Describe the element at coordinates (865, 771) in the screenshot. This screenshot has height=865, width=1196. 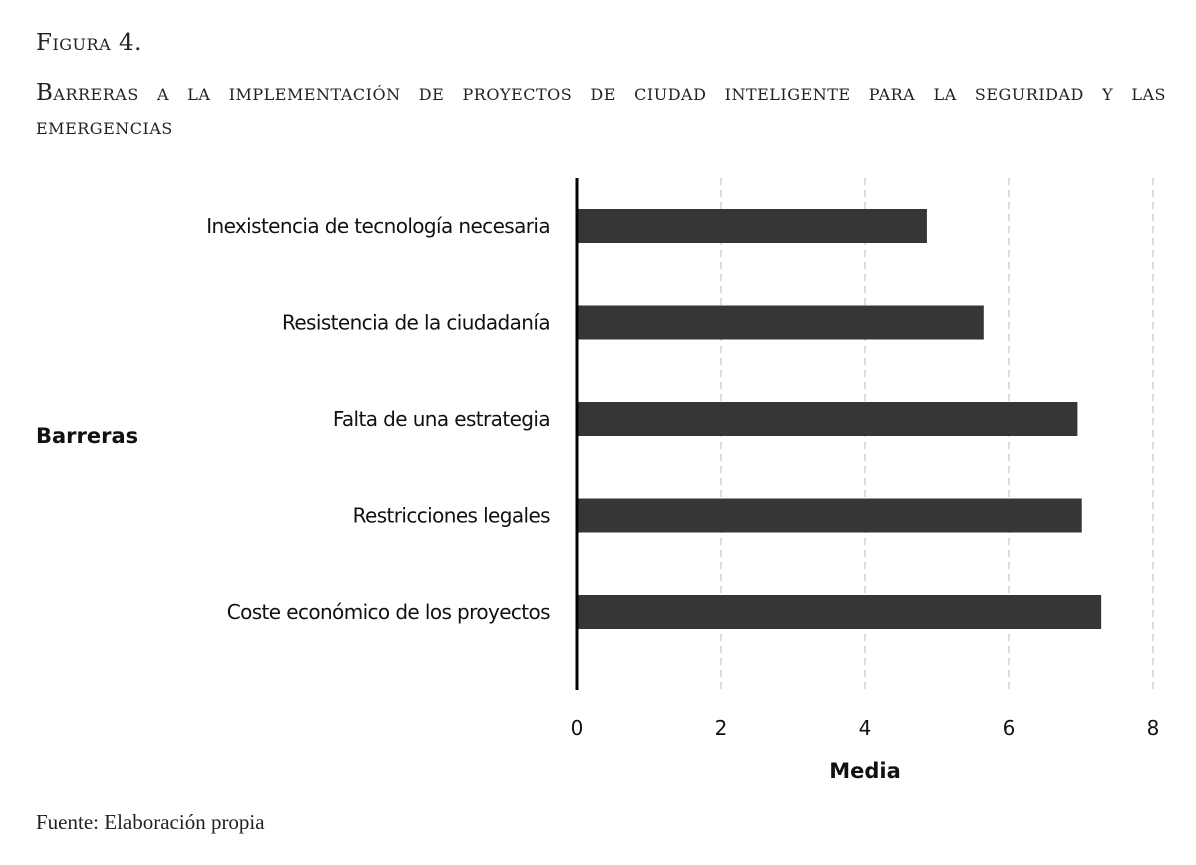
I see `x-axis-title: Media` at that location.